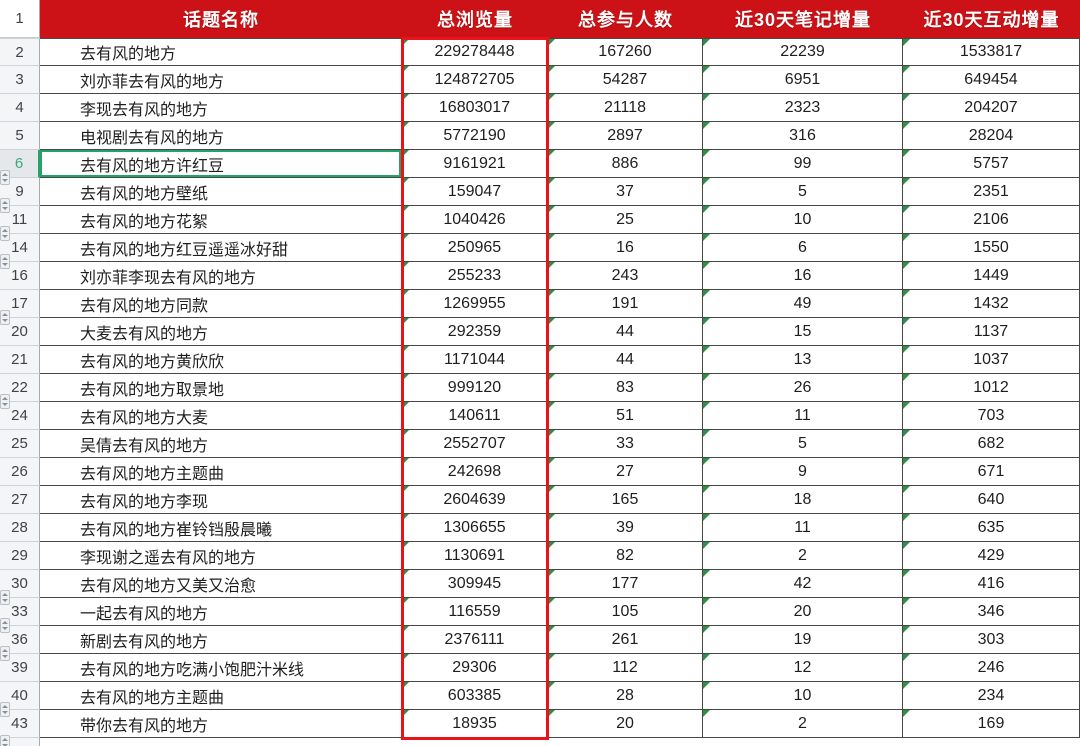  Describe the element at coordinates (20, 444) in the screenshot. I see `row-header: 25` at that location.